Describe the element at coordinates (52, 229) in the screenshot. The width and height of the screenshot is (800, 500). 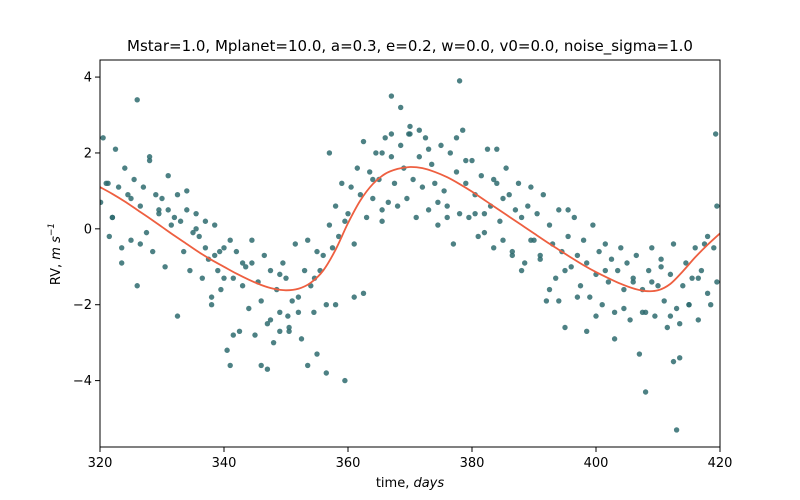
I see `y-axis-title-exponent: −1` at that location.